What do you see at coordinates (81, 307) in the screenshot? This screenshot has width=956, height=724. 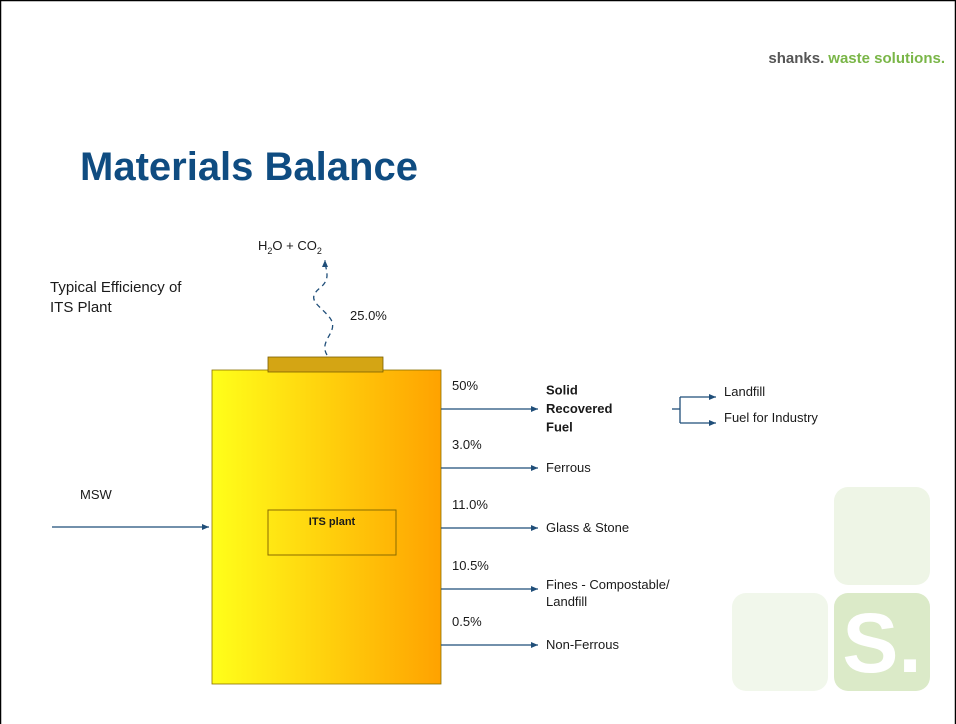 I see `efficiency-line: ITS Plant` at bounding box center [81, 307].